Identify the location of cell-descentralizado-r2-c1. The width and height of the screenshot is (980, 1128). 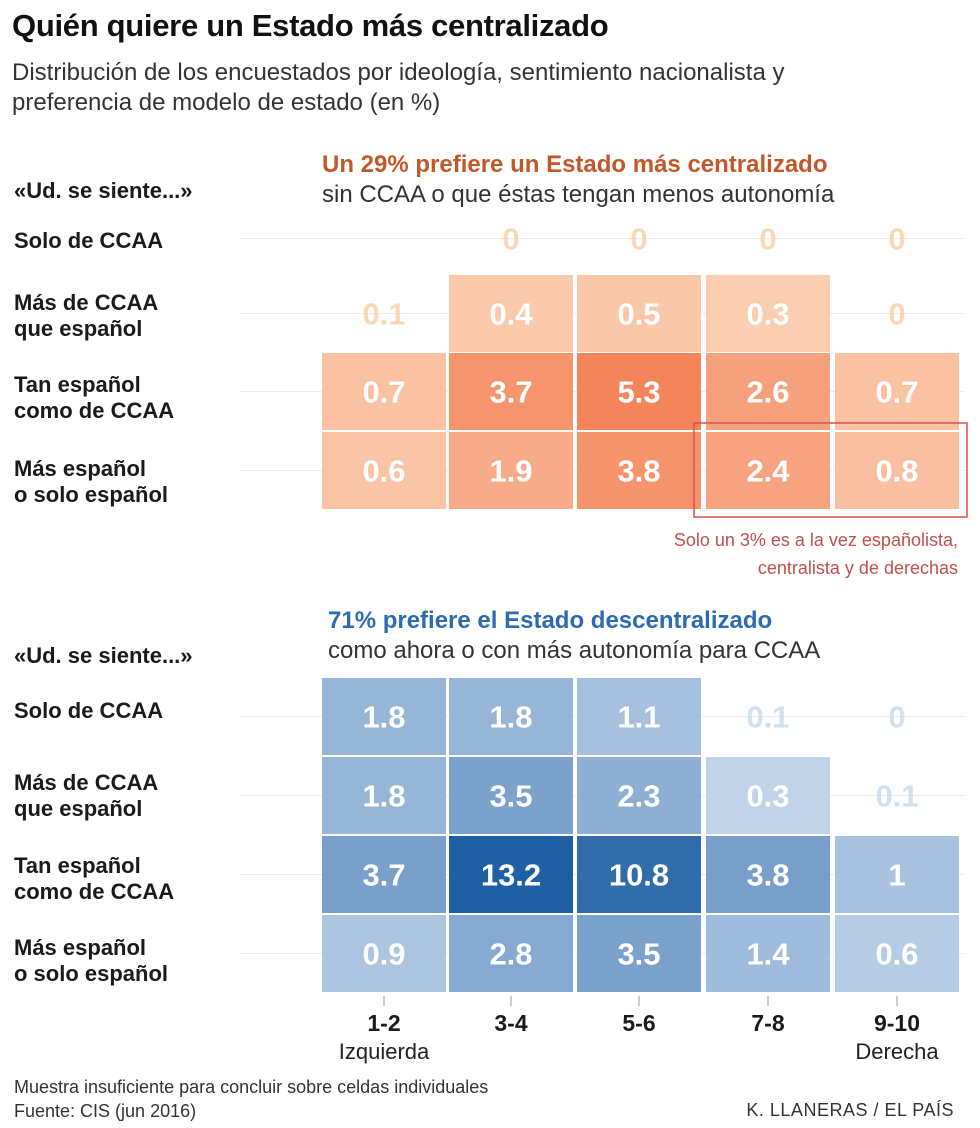
(511, 874).